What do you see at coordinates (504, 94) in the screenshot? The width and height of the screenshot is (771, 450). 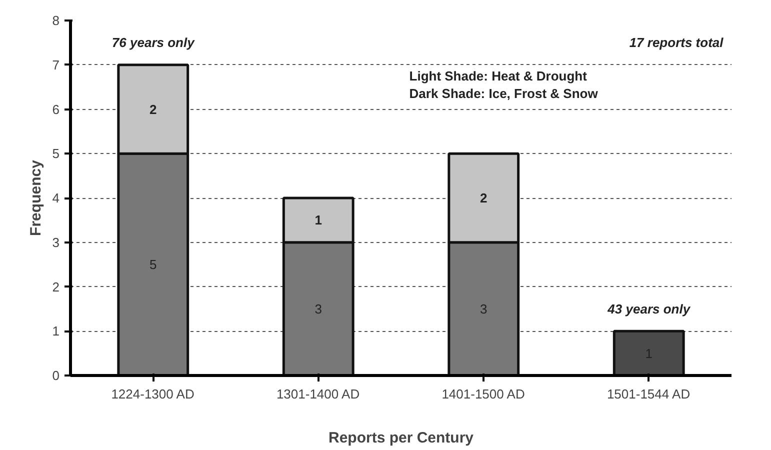 I see `annotation: Dark Shade: Ice, Frost & Snow` at bounding box center [504, 94].